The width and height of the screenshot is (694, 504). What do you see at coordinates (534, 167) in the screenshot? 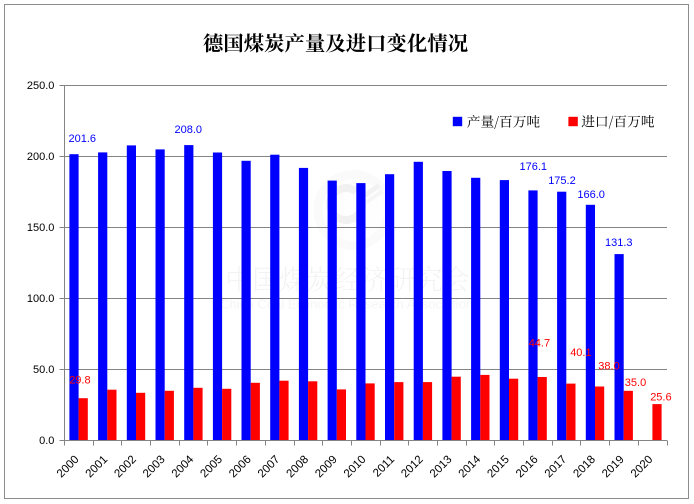
I see `svg-text: 176.1` at bounding box center [534, 167].